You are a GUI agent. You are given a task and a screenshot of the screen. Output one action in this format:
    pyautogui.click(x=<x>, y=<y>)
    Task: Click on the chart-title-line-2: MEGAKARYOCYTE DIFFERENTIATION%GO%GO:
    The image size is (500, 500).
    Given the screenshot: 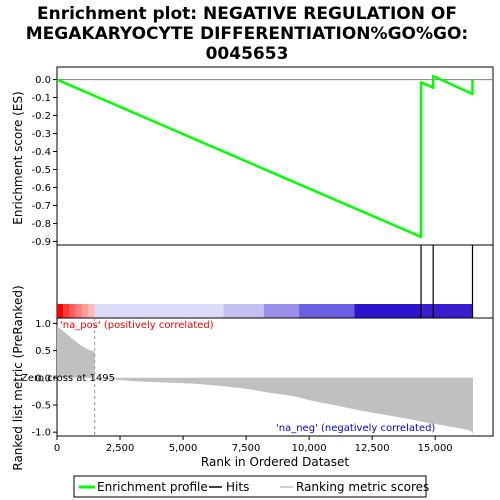 What is the action you would take?
    pyautogui.click(x=247, y=34)
    